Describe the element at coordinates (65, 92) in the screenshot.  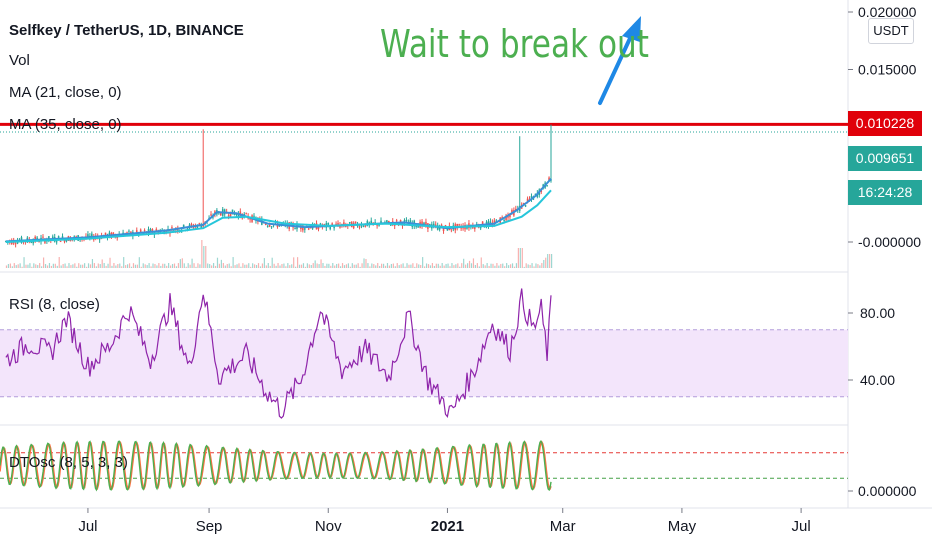
I see `legend-ma21: MA (21, close, 0)` at that location.